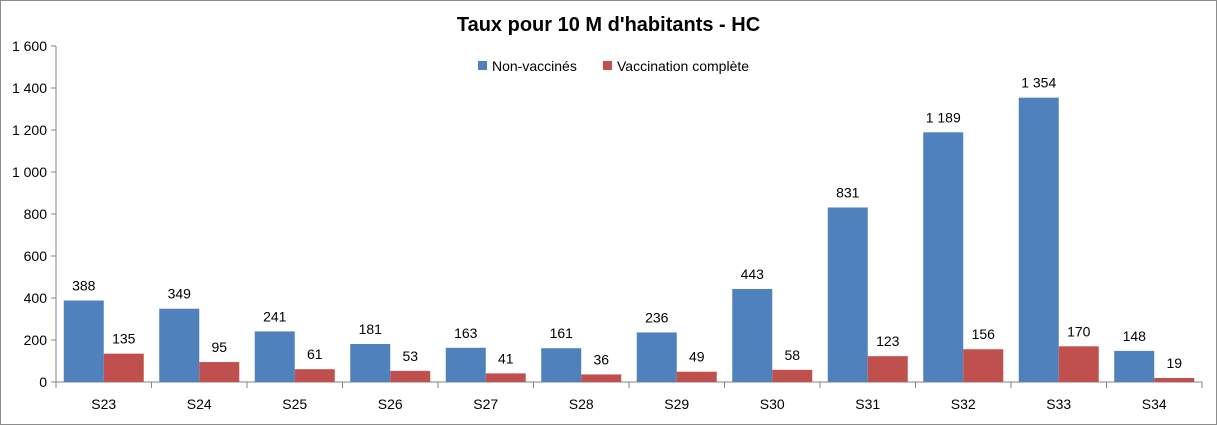  I want to click on data-label: 61, so click(315, 354).